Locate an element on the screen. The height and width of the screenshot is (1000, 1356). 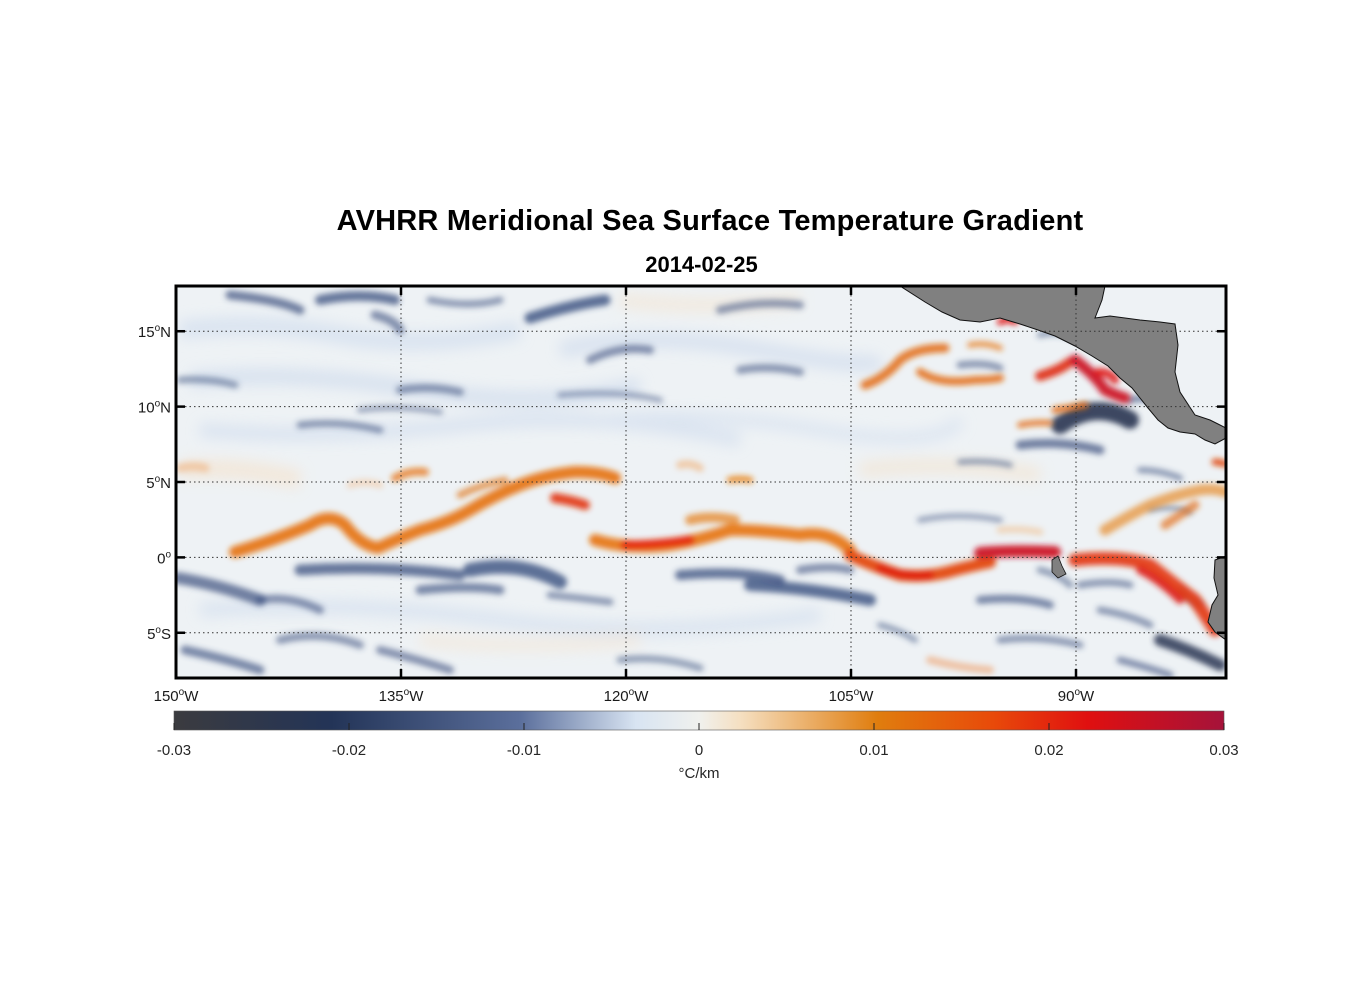
colorbar-tick-label: -0.03 is located at coordinates (174, 750).